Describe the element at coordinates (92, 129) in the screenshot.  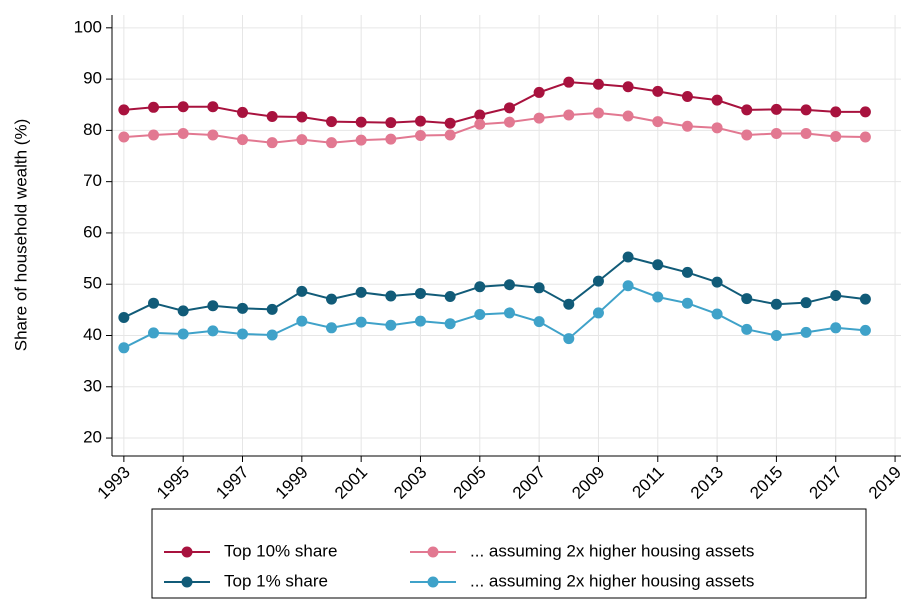
I see `y-tick-label: 80` at that location.